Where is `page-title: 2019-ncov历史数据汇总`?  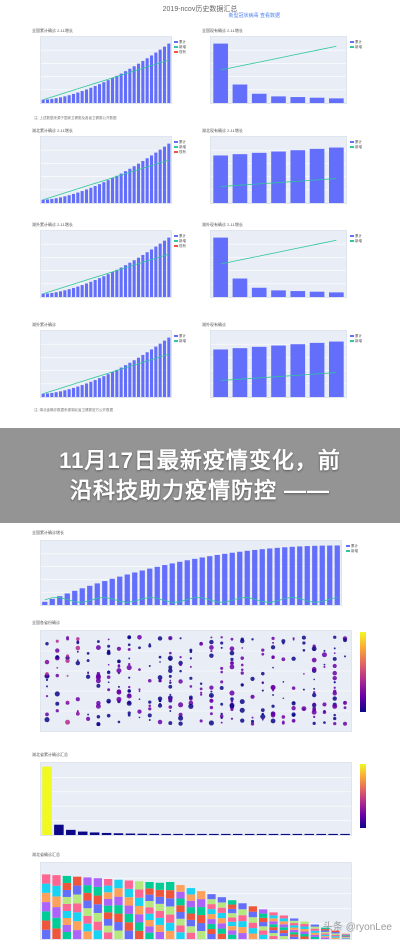
page-title: 2019-ncov历史数据汇总 is located at coordinates (200, 9).